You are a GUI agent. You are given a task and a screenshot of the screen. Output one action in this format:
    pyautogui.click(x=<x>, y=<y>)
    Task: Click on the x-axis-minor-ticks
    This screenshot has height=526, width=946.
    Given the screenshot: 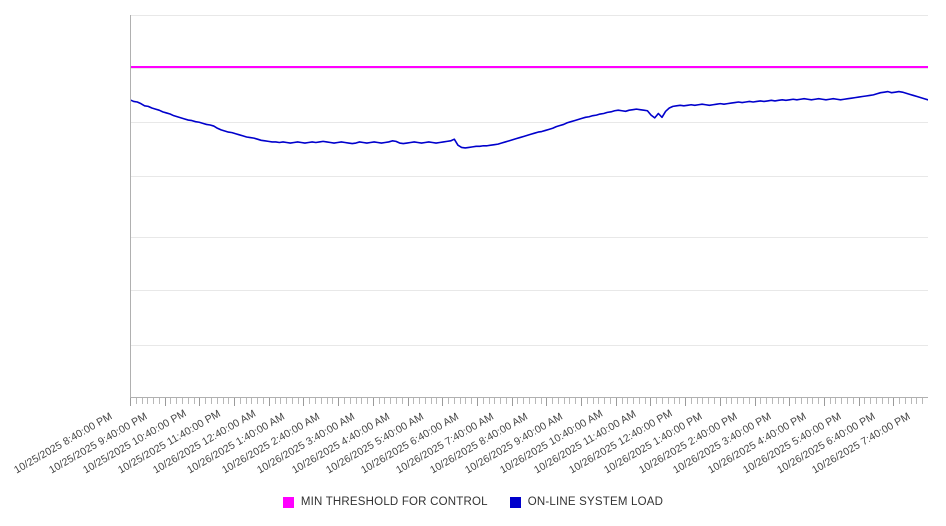 What is the action you would take?
    pyautogui.click(x=526, y=401)
    